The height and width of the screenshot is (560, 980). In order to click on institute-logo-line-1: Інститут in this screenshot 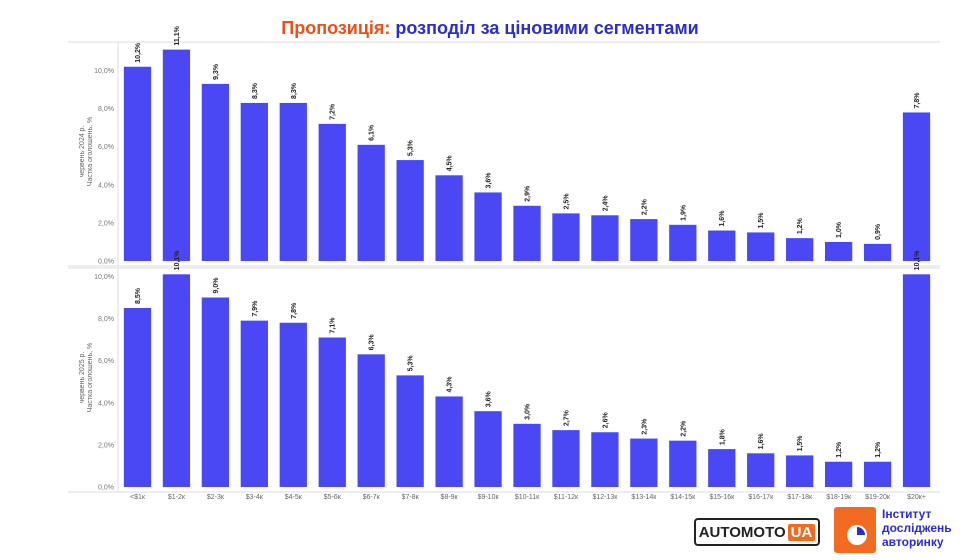, I will do `click(907, 514)`.